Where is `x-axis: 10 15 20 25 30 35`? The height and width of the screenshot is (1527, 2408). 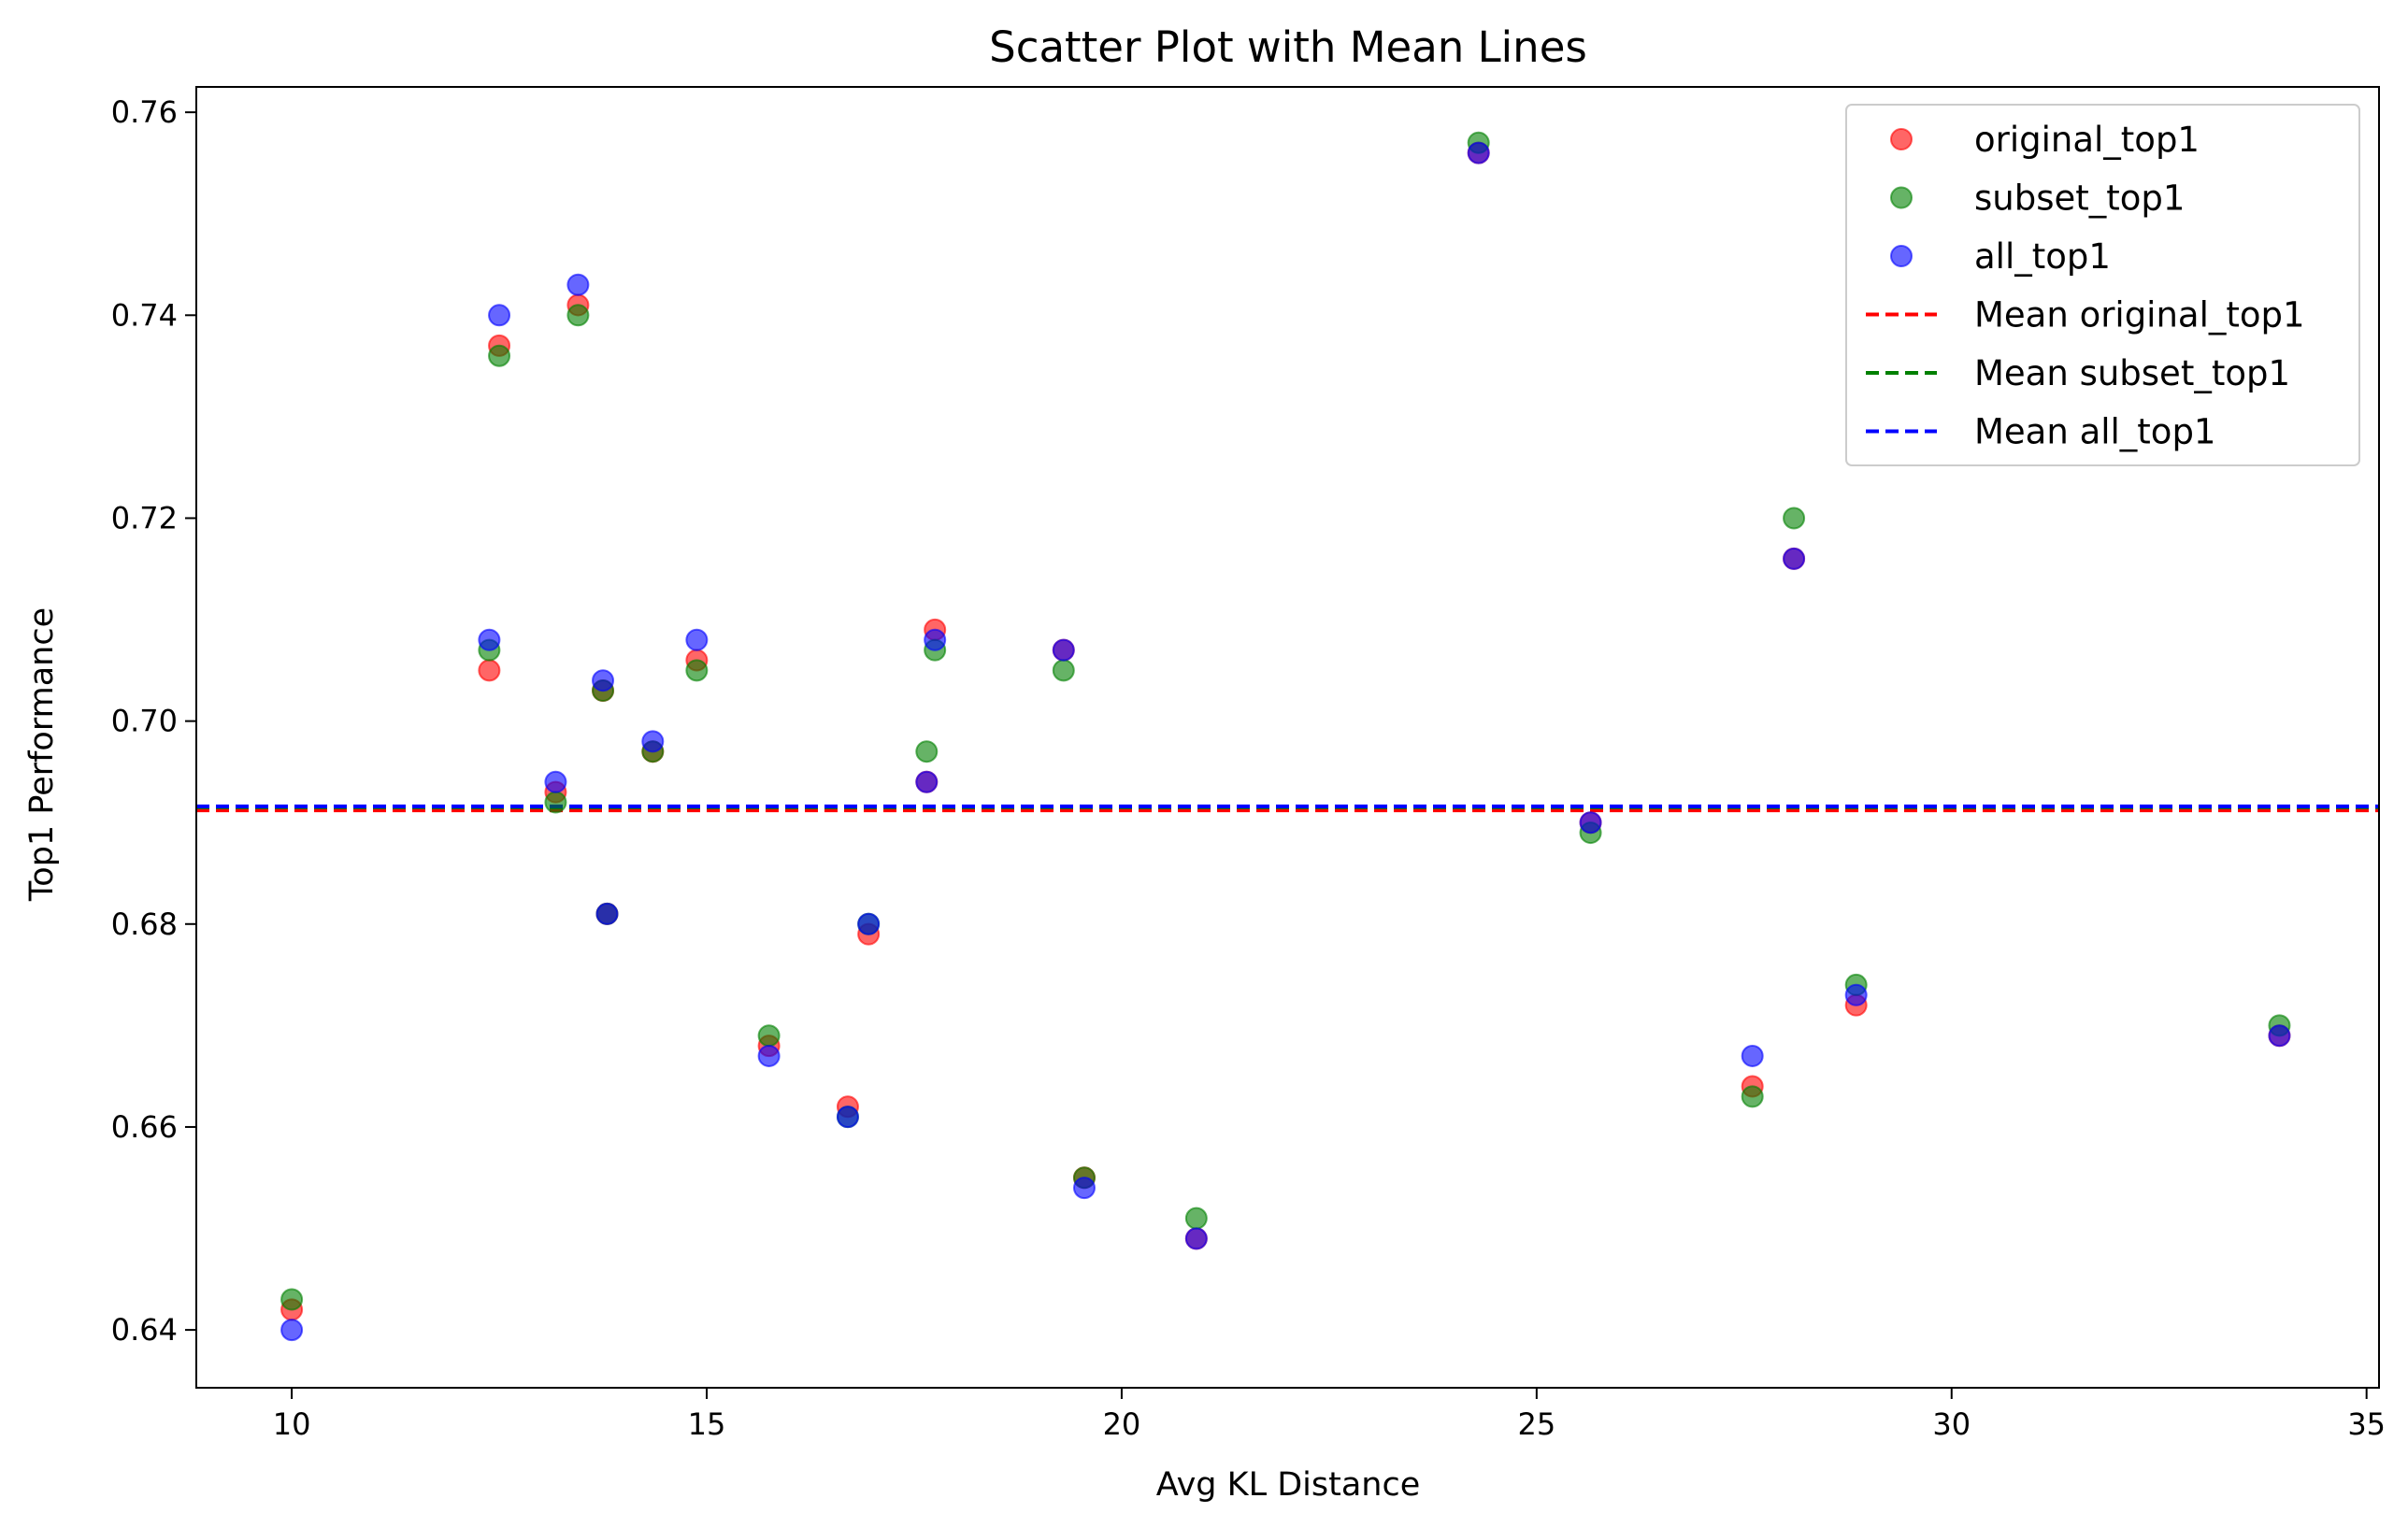
x-axis: 10 15 20 25 30 35 is located at coordinates (1329, 1415).